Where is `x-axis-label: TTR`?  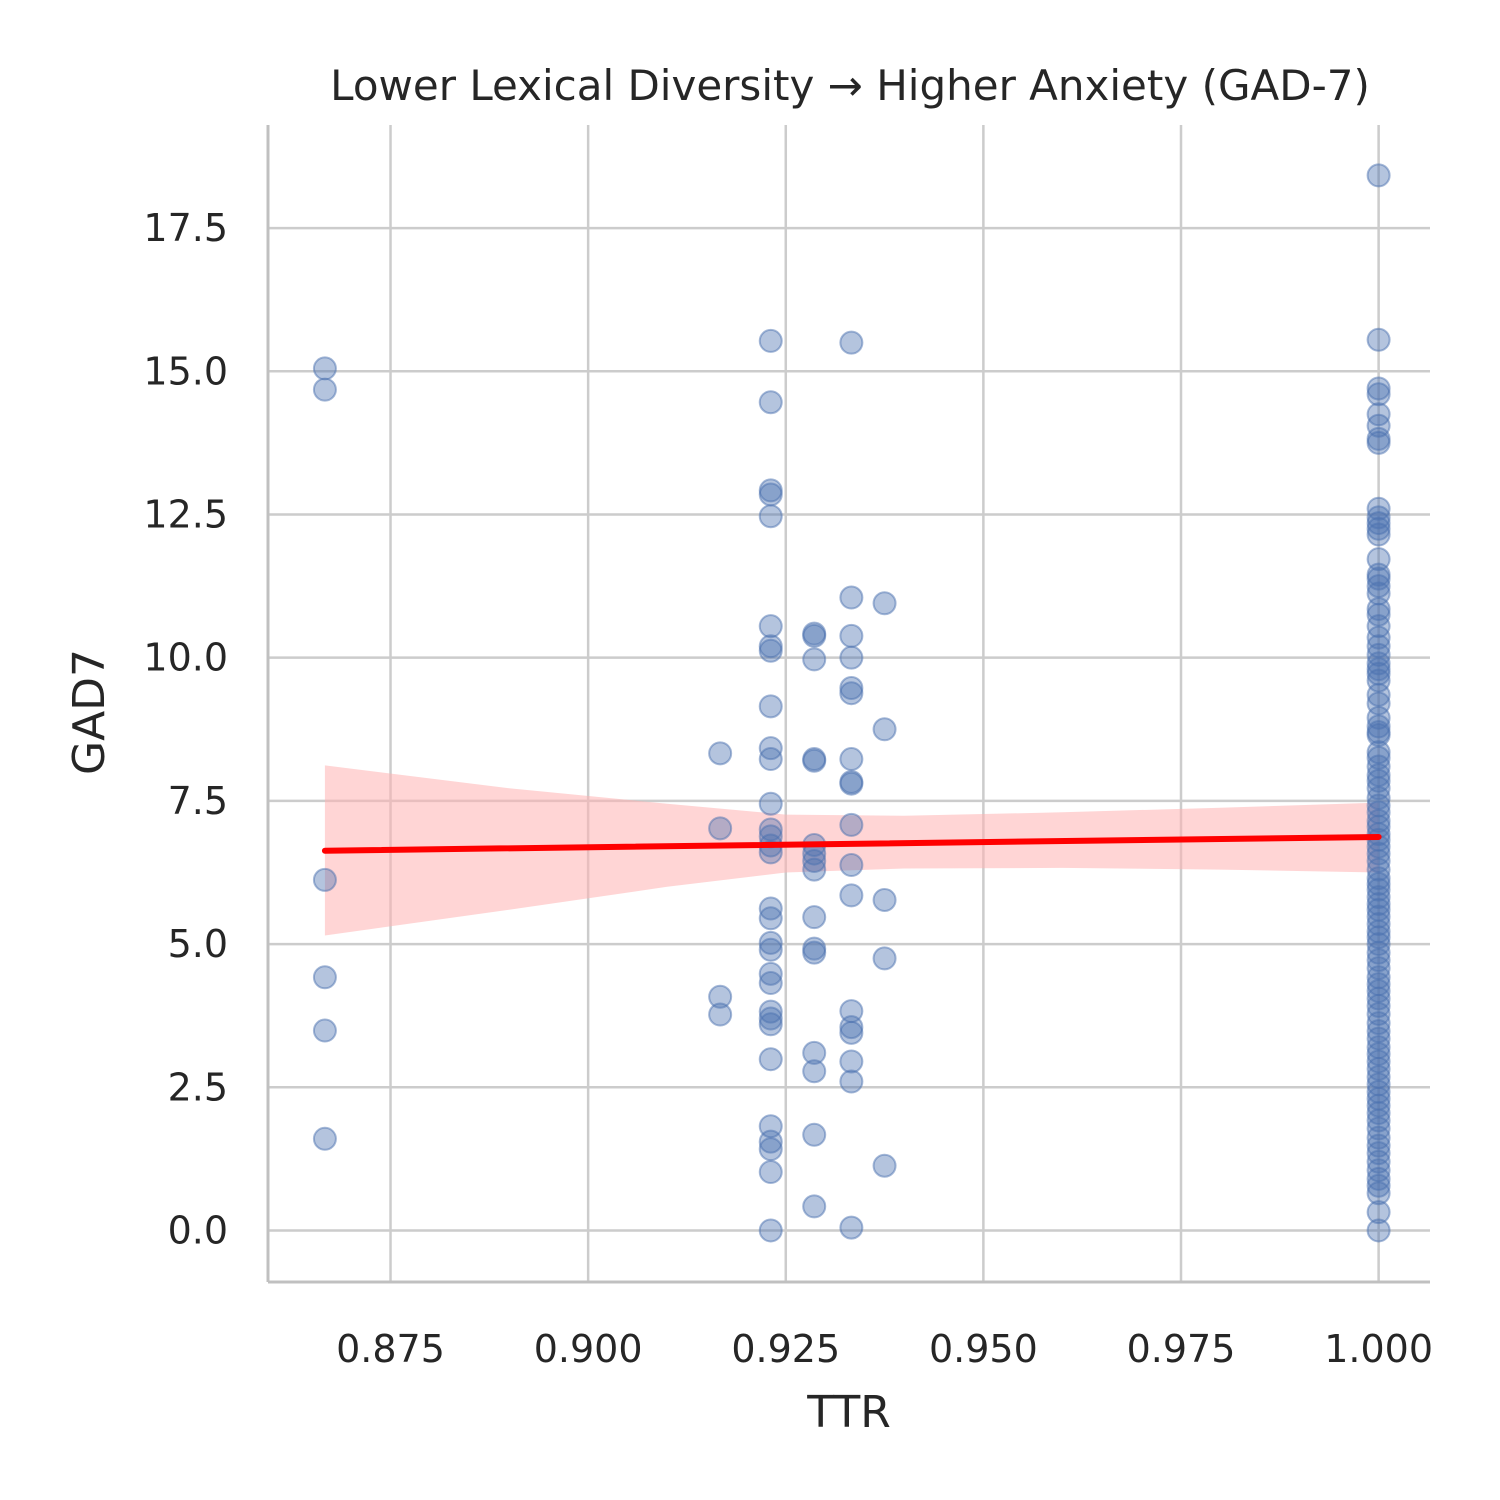 x-axis-label: TTR is located at coordinates (848, 1412).